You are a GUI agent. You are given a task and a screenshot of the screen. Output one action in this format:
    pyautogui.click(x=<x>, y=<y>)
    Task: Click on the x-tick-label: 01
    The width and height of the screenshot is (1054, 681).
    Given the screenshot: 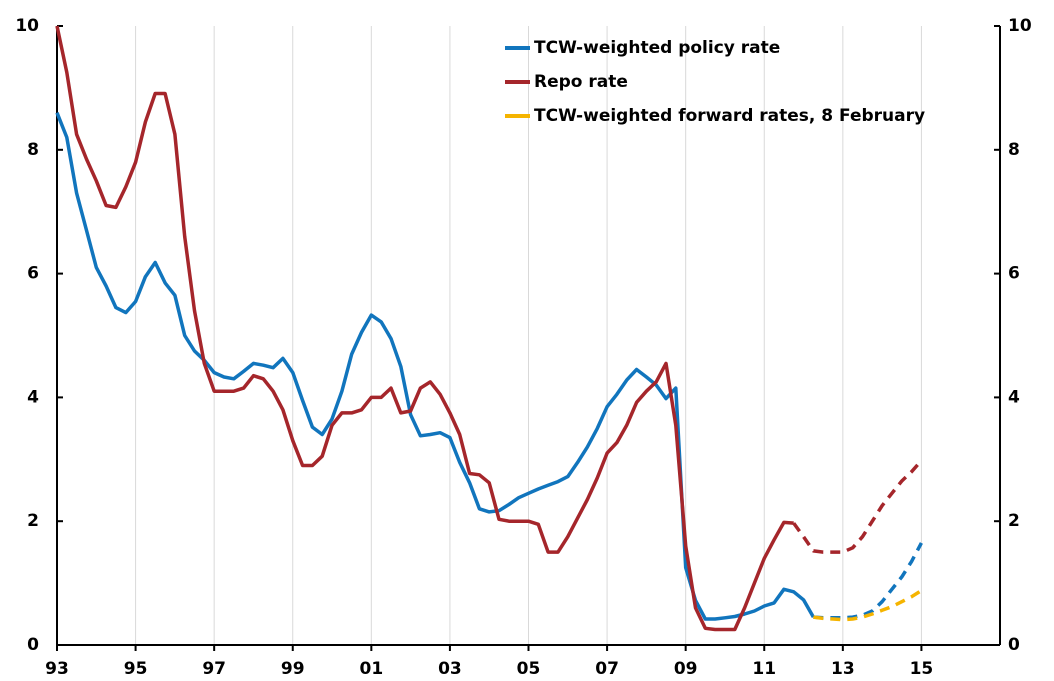 What is the action you would take?
    pyautogui.click(x=371, y=669)
    